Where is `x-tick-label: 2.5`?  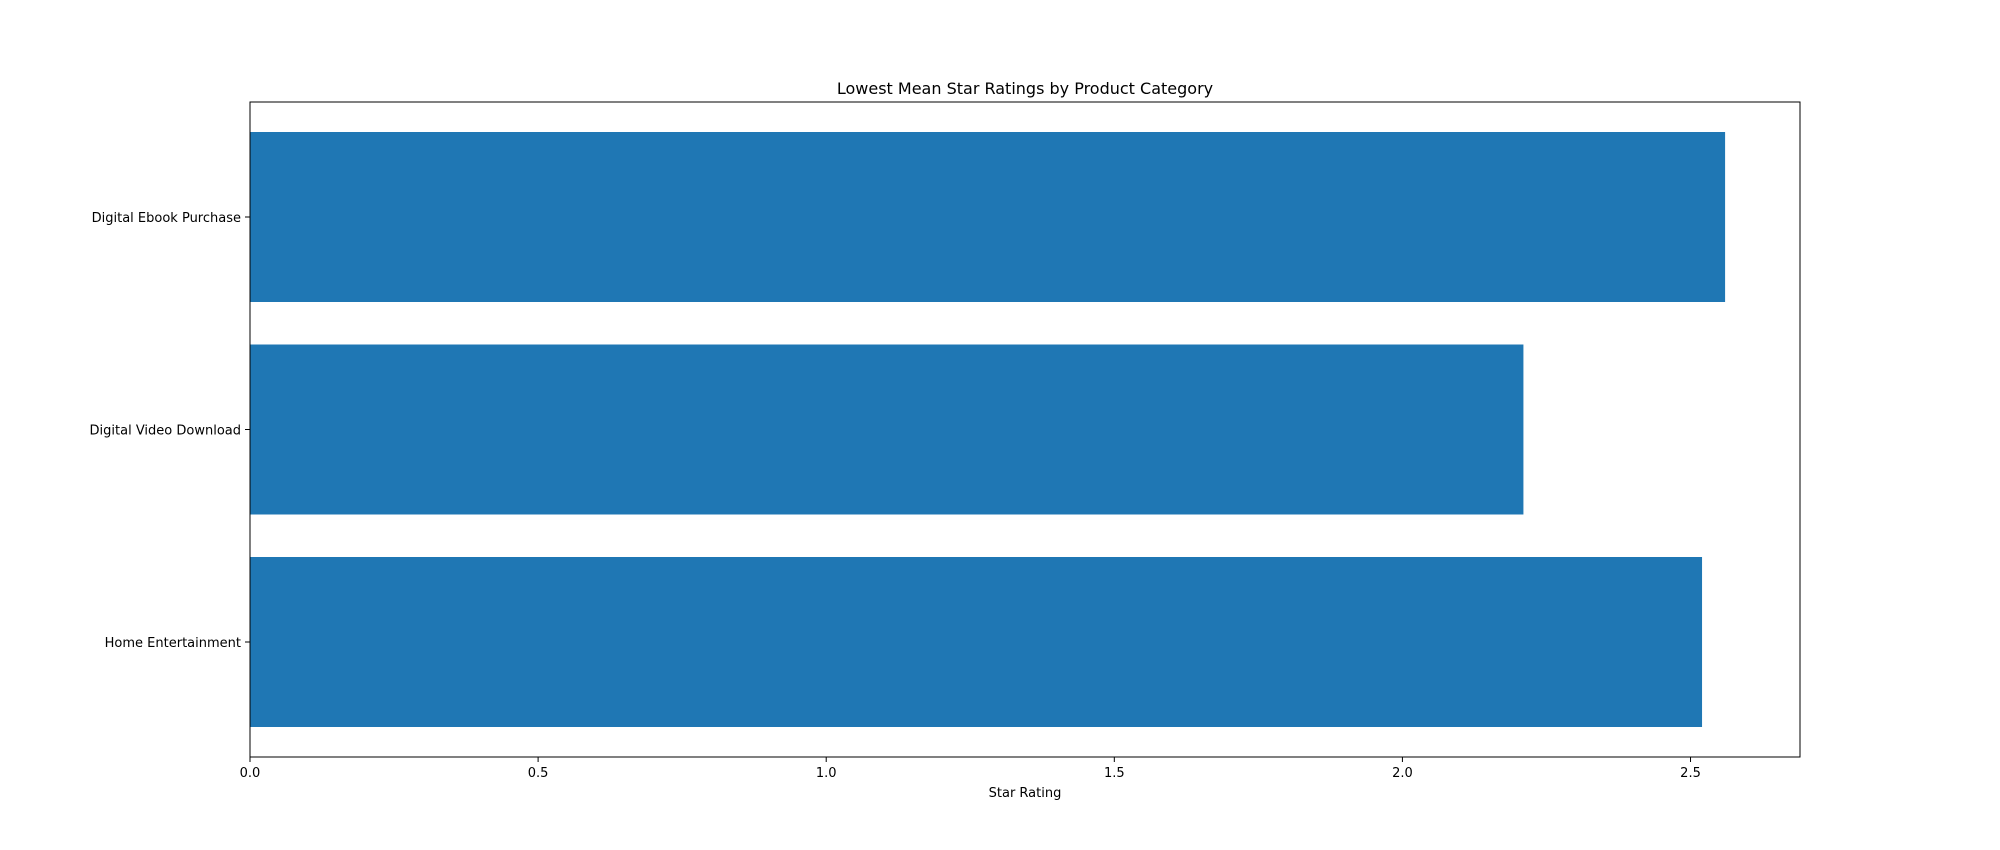 x-tick-label: 2.5 is located at coordinates (1690, 773).